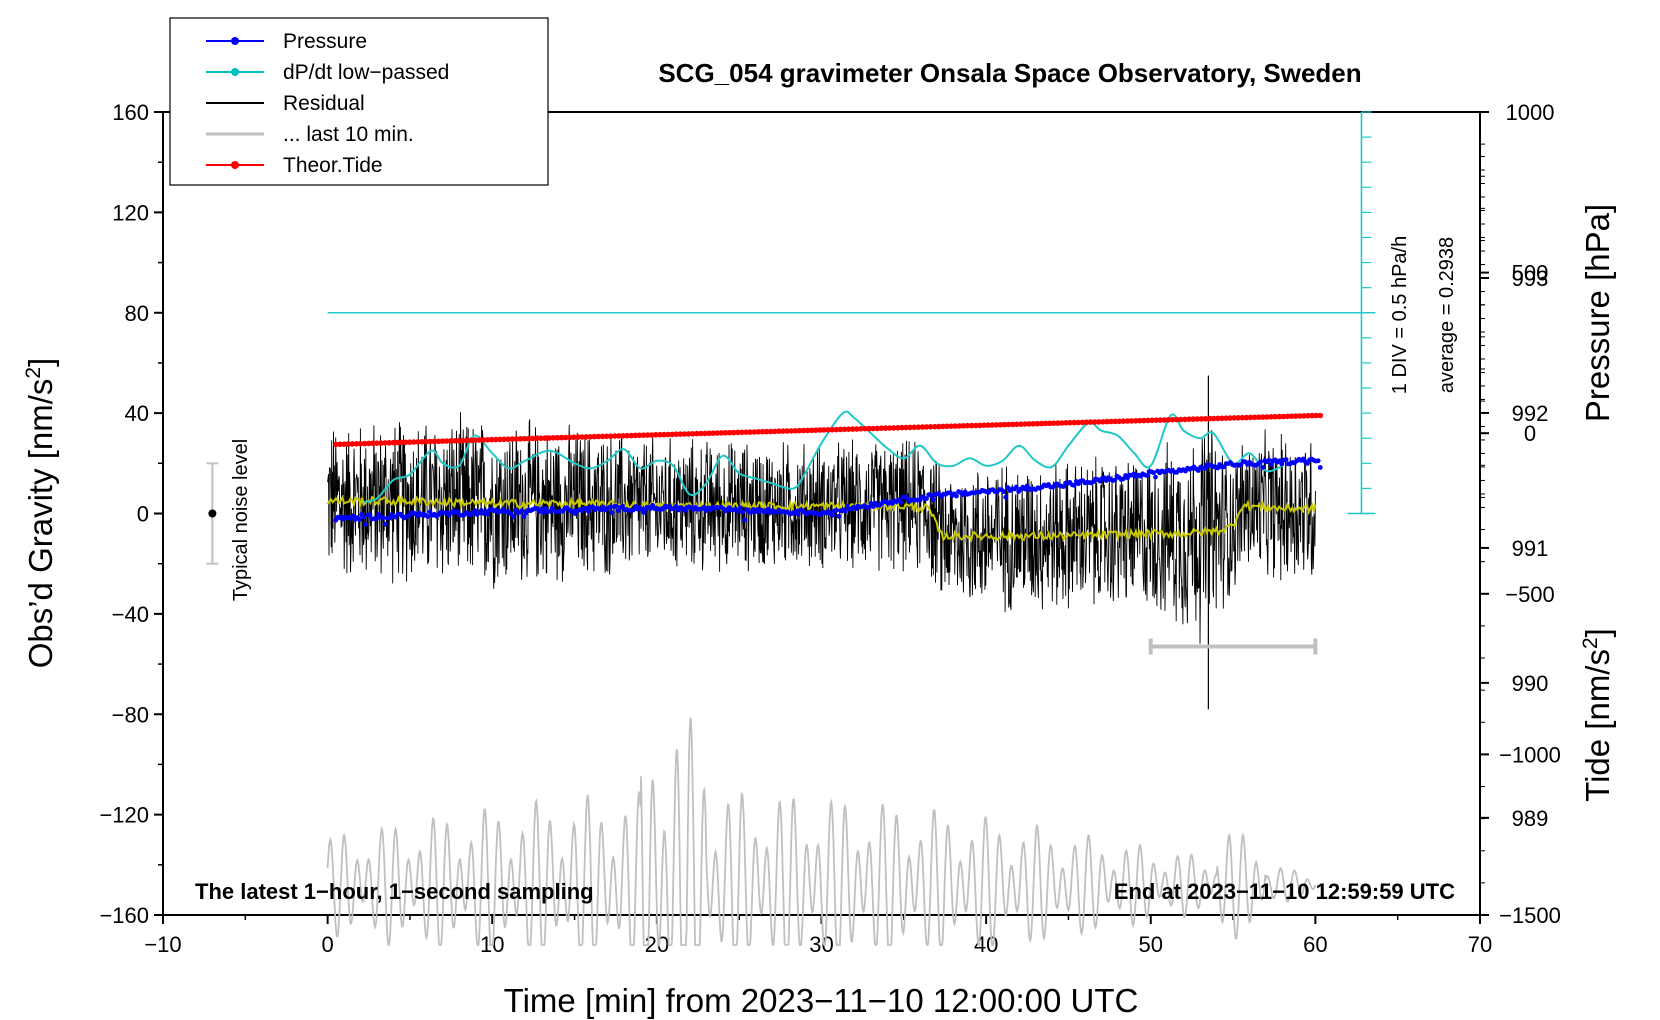 Image resolution: width=1660 pixels, height=1020 pixels. What do you see at coordinates (1480, 944) in the screenshot?
I see `x-tick-label: 70` at bounding box center [1480, 944].